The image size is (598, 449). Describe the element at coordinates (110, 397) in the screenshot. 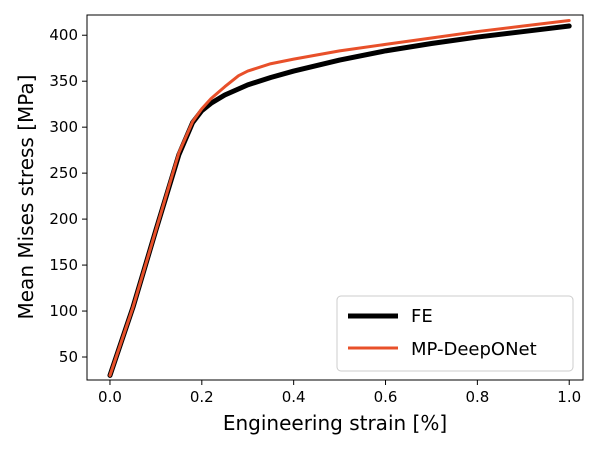

I see `x-tick-label: 0.0` at that location.